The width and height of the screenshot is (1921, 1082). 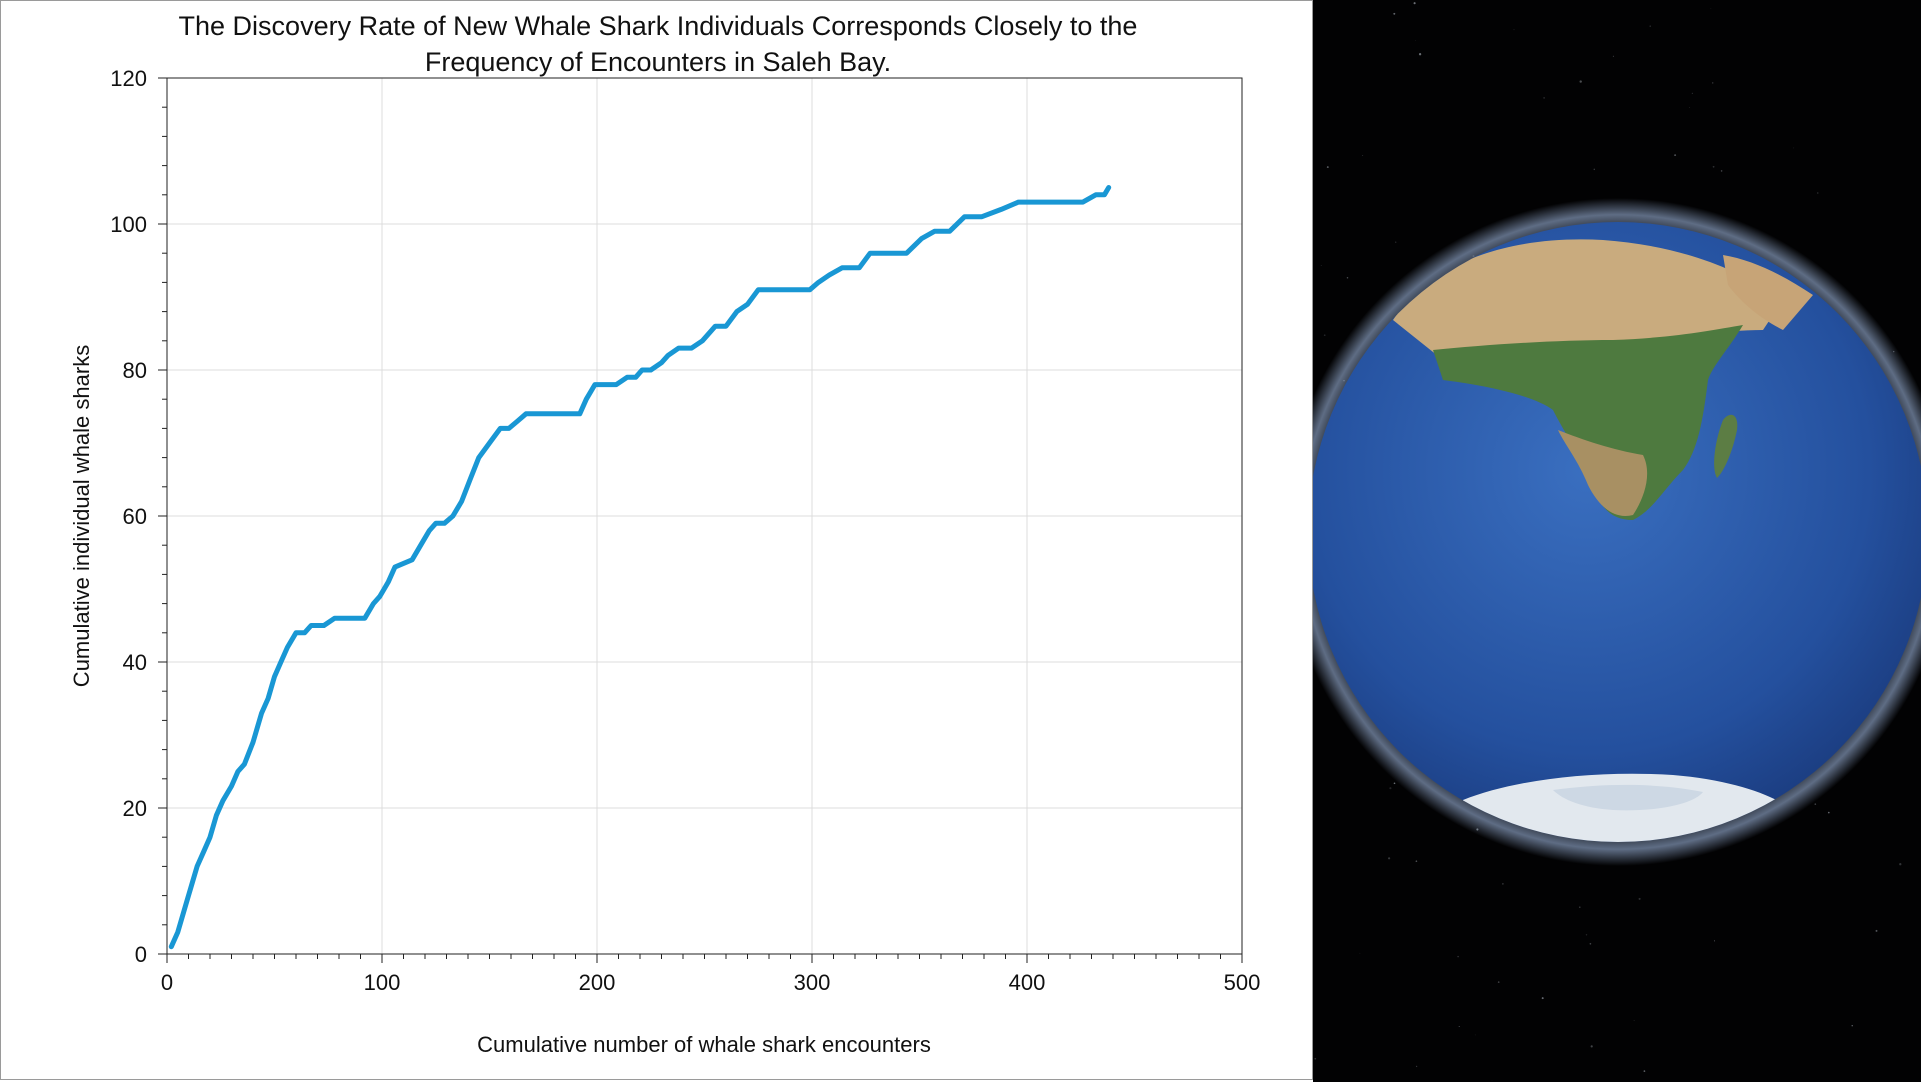 What do you see at coordinates (1242, 982) in the screenshot?
I see `x-tick-label: 500` at bounding box center [1242, 982].